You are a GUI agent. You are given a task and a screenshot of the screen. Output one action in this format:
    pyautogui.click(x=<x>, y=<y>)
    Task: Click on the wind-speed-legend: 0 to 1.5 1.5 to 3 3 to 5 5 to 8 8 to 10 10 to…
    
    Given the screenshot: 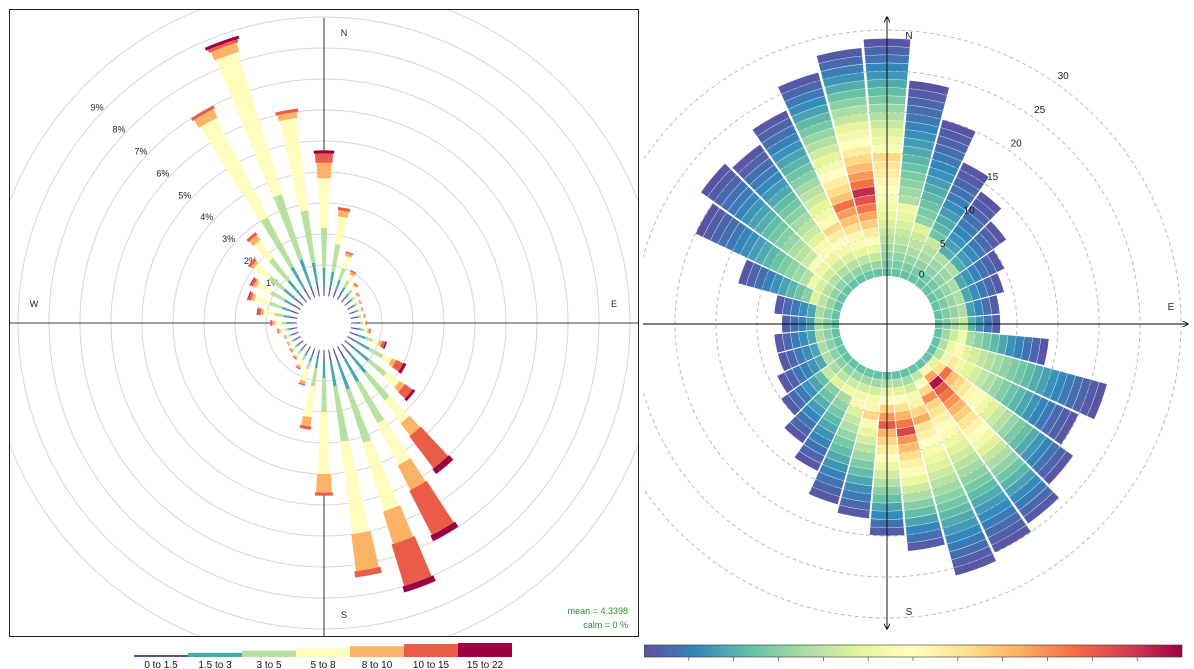 What is the action you would take?
    pyautogui.click(x=323, y=656)
    